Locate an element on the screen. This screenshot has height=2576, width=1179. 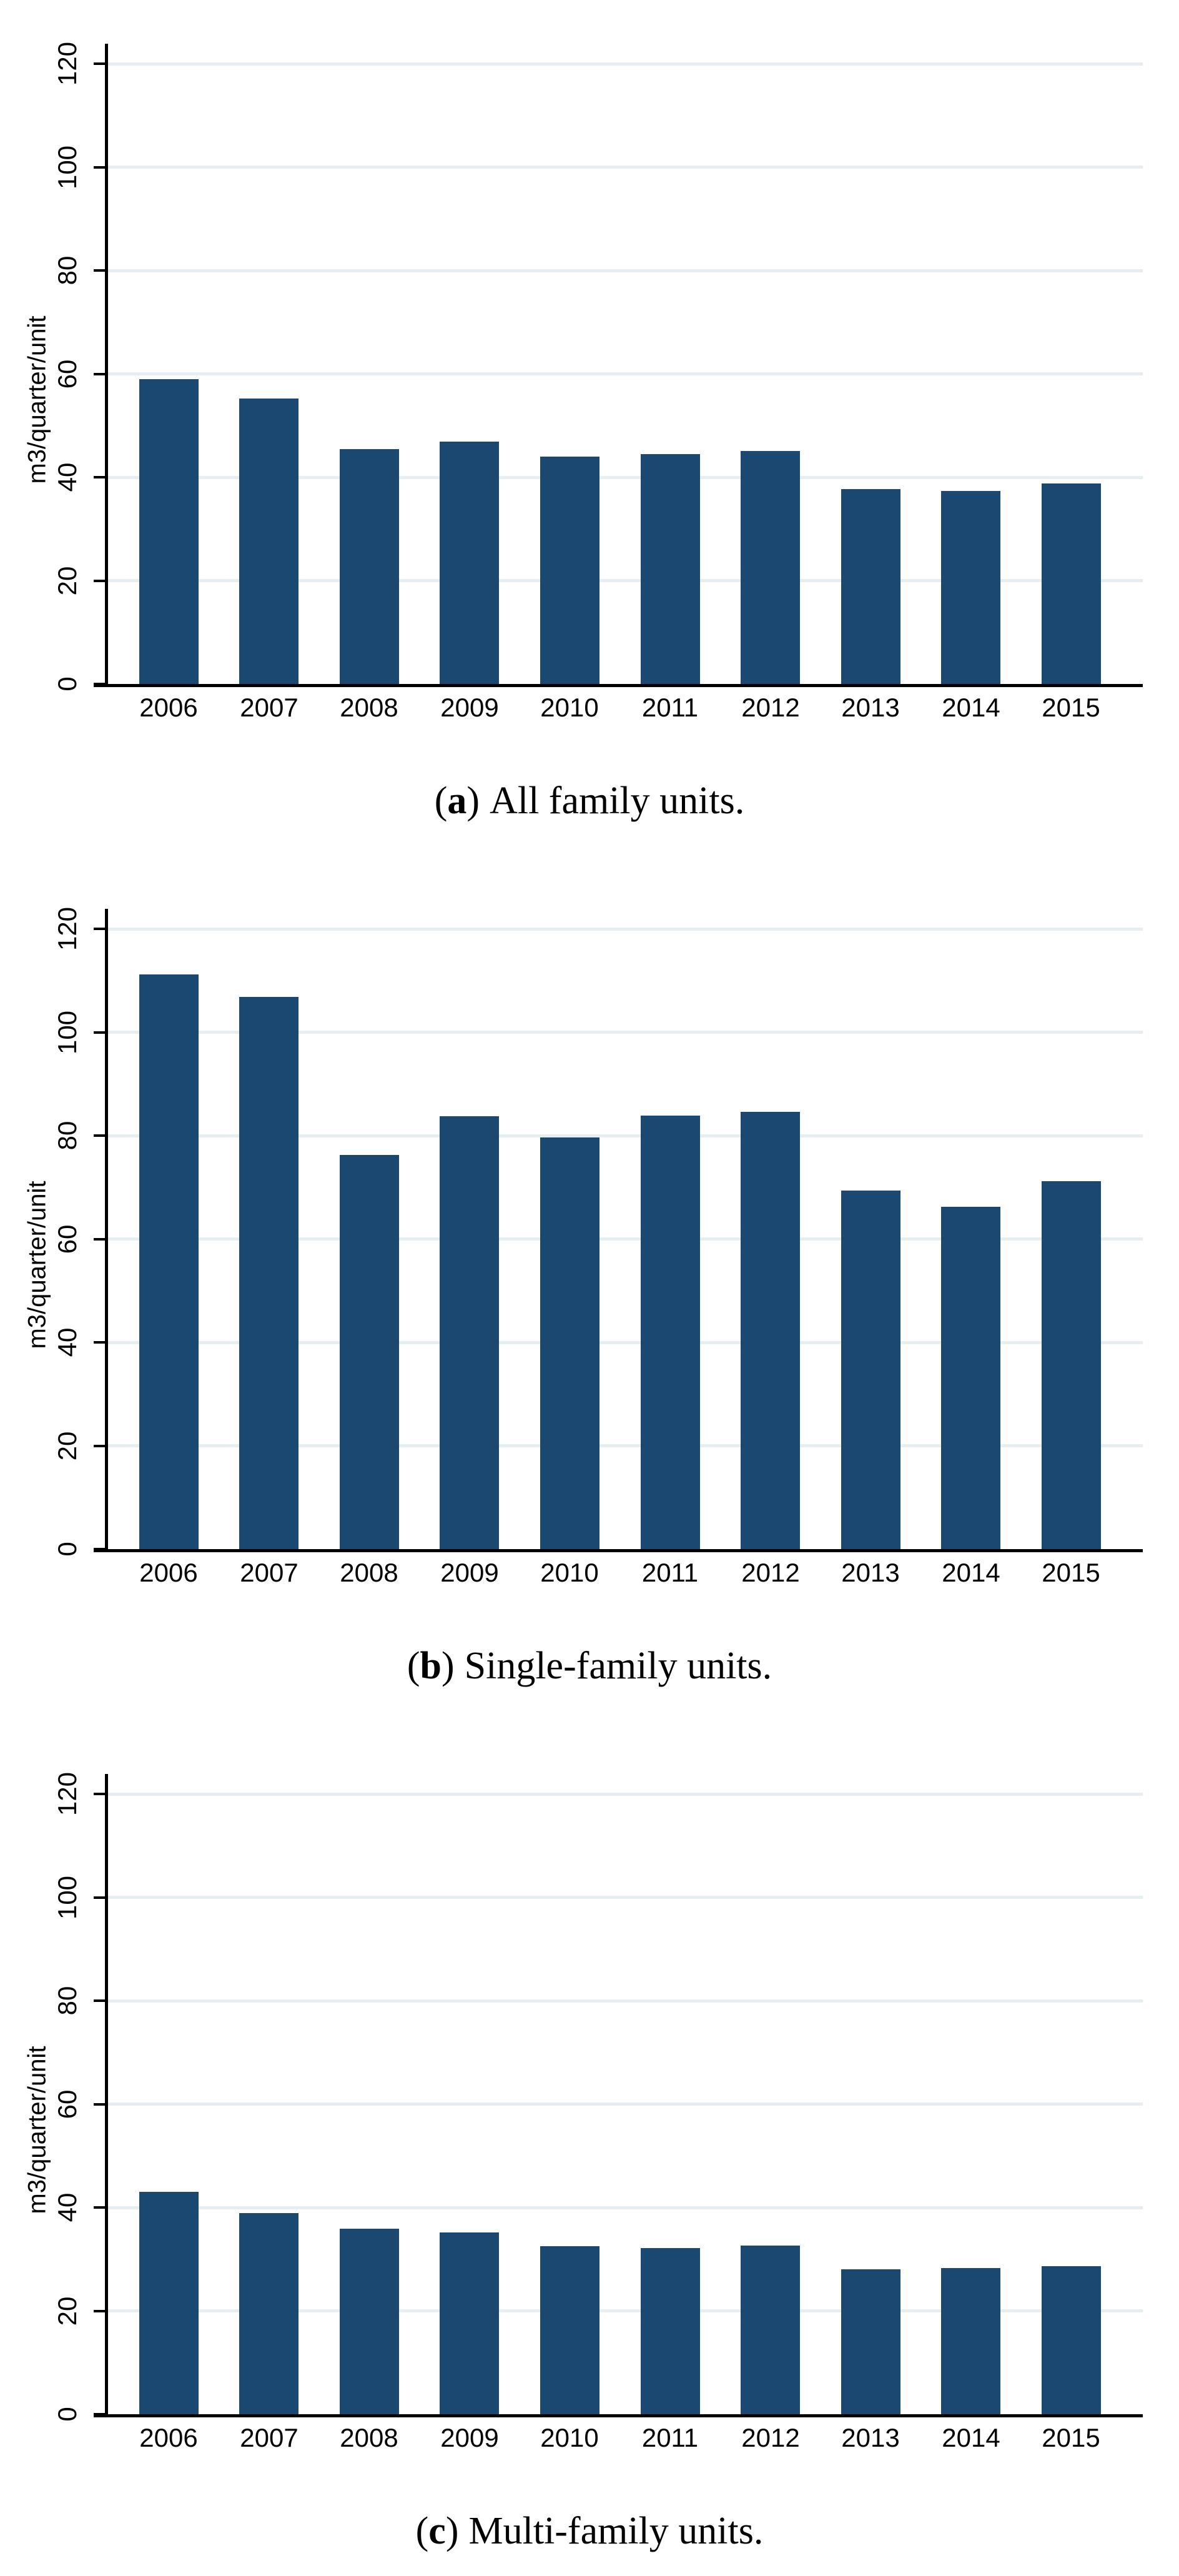
y-tick-label-80: 80 is located at coordinates (67, 1136).